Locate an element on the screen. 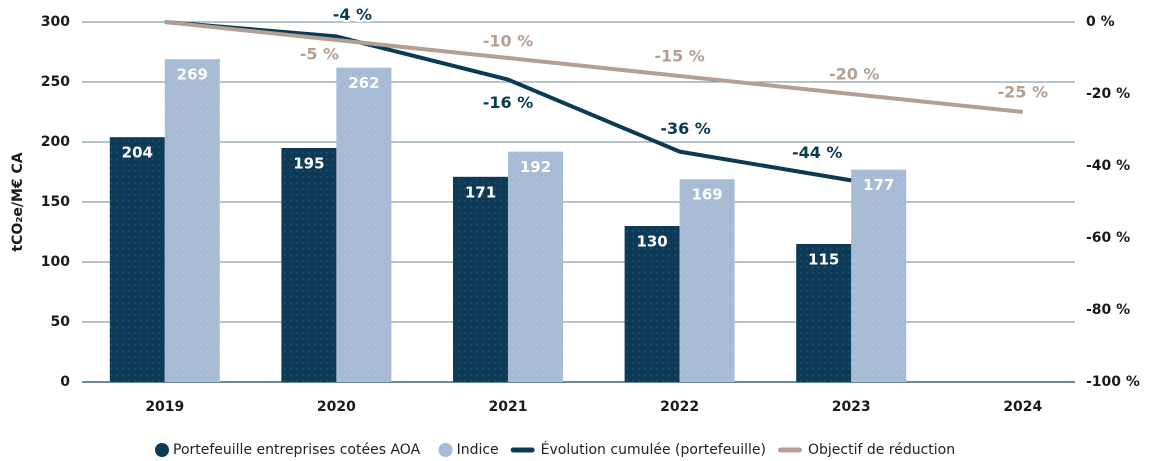 Image resolution: width=1152 pixels, height=461 pixels. line-value-label: -5 % is located at coordinates (319, 54).